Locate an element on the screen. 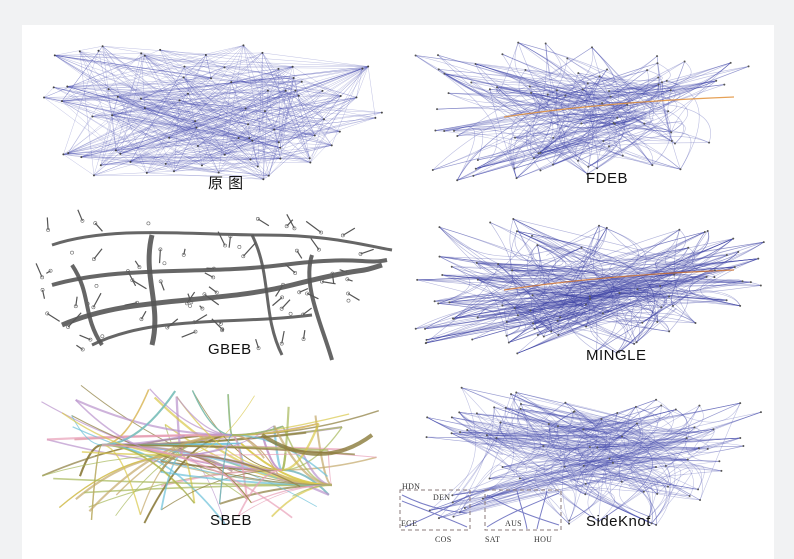  inset-label-den: DEN is located at coordinates (442, 497).